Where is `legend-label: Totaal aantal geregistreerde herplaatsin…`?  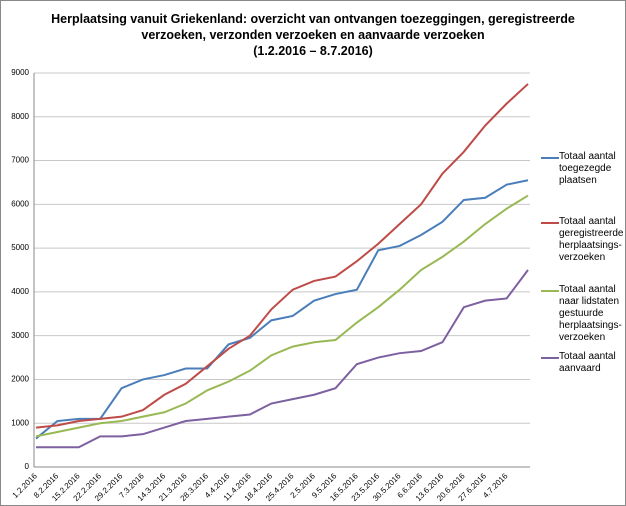 legend-label: Totaal aantal geregistreerde herplaatsin… is located at coordinates (591, 239).